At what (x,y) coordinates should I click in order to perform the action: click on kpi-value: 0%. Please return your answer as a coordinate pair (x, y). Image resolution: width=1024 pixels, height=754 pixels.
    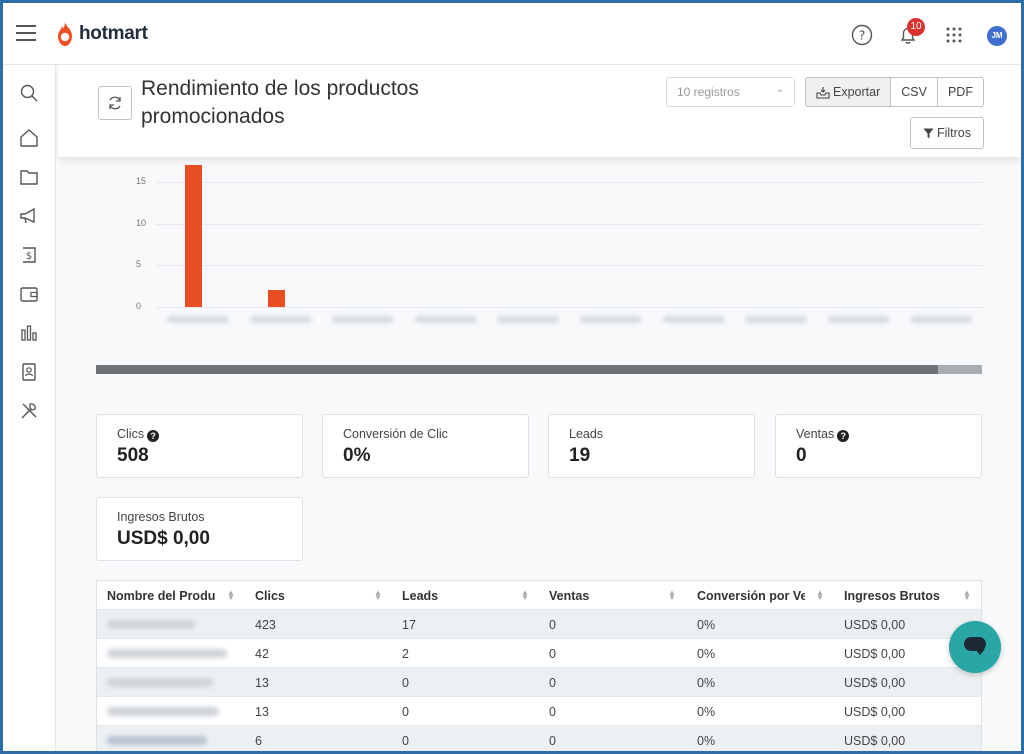
    Looking at the image, I should click on (357, 455).